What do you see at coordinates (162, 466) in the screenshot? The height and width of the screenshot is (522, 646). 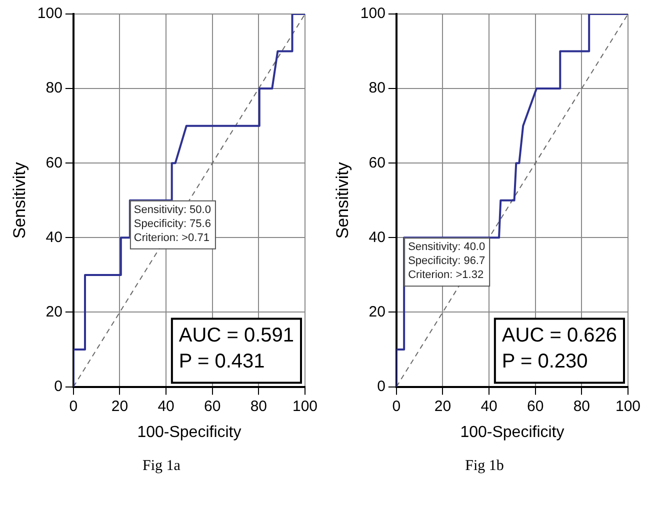 I see `caption: Fig 1a` at bounding box center [162, 466].